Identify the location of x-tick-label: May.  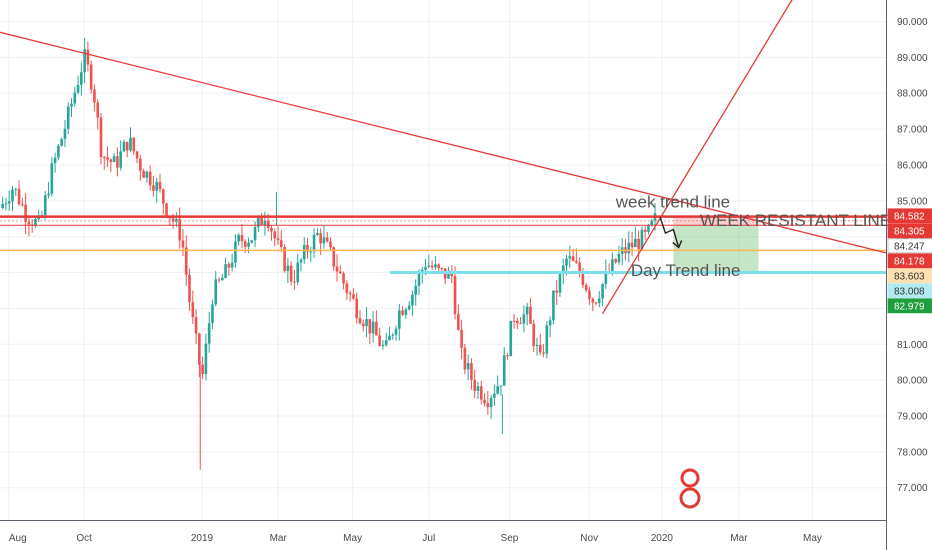
(352, 538).